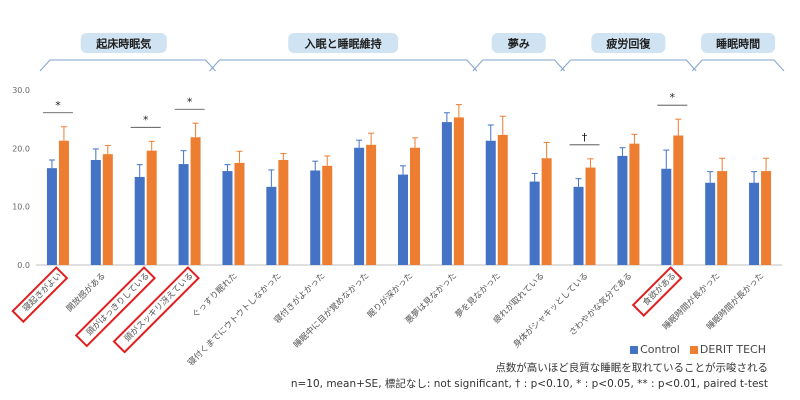  I want to click on legend: Control DERIT TECH, so click(698, 349).